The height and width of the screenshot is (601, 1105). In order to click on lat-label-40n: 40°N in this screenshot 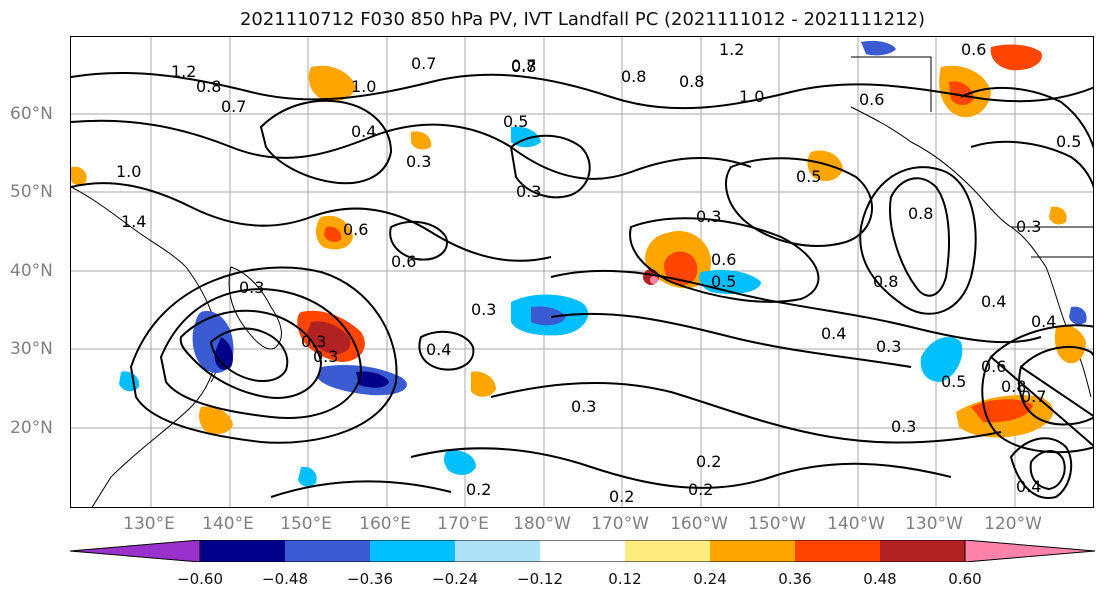, I will do `click(31, 271)`.